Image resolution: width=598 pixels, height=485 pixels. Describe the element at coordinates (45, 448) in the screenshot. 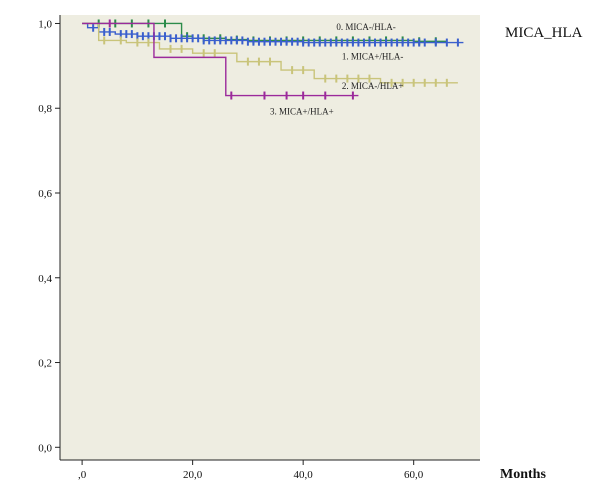

I see `y-tick-label: 0,0` at that location.